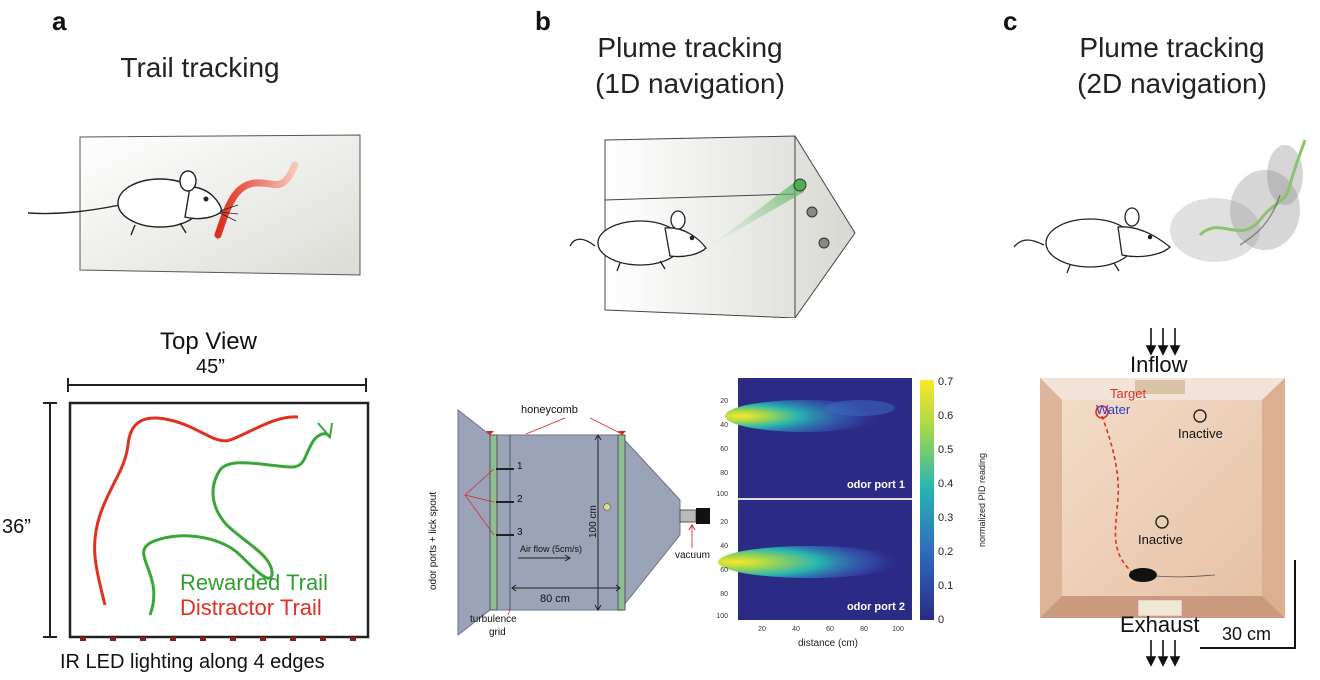 This screenshot has height=680, width=1320. What do you see at coordinates (724, 594) in the screenshot?
I see `y-tick-bottom-80: 80` at bounding box center [724, 594].